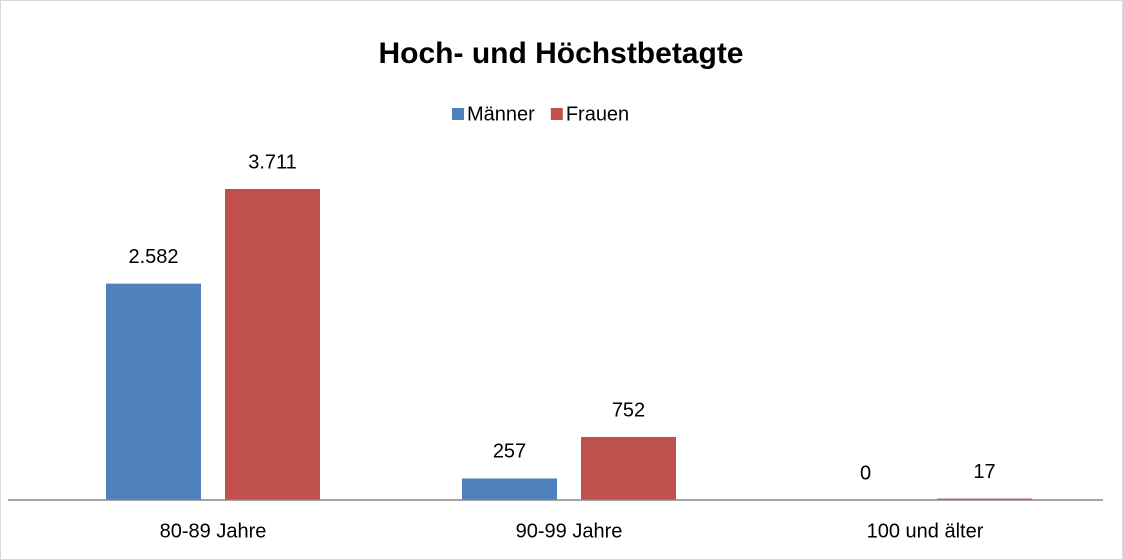 Image resolution: width=1123 pixels, height=560 pixels. I want to click on legend-label: Männer, so click(501, 114).